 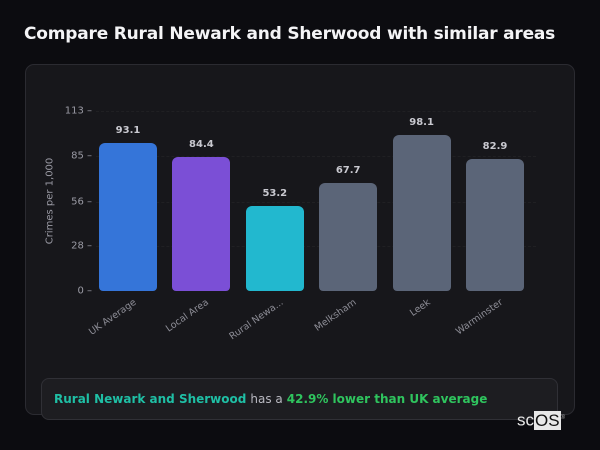 I want to click on bar-value-label: 82.9, so click(x=495, y=146).